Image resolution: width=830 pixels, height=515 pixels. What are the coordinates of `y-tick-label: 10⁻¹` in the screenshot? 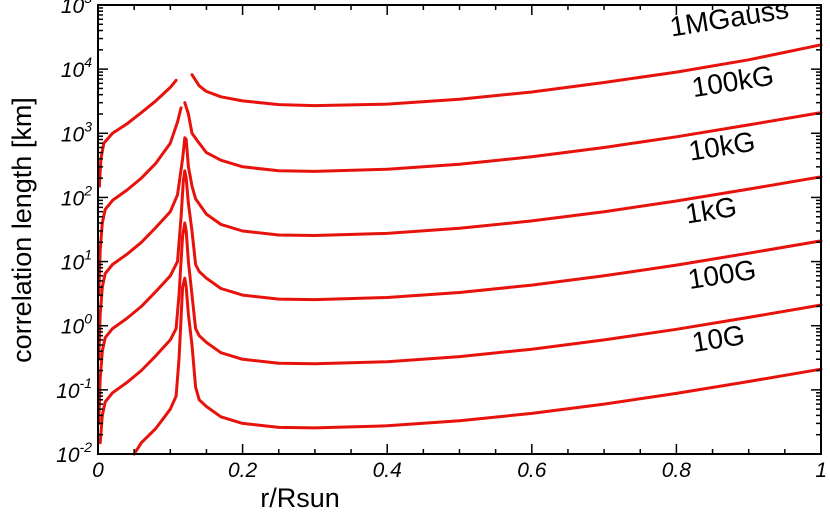 It's located at (74, 389).